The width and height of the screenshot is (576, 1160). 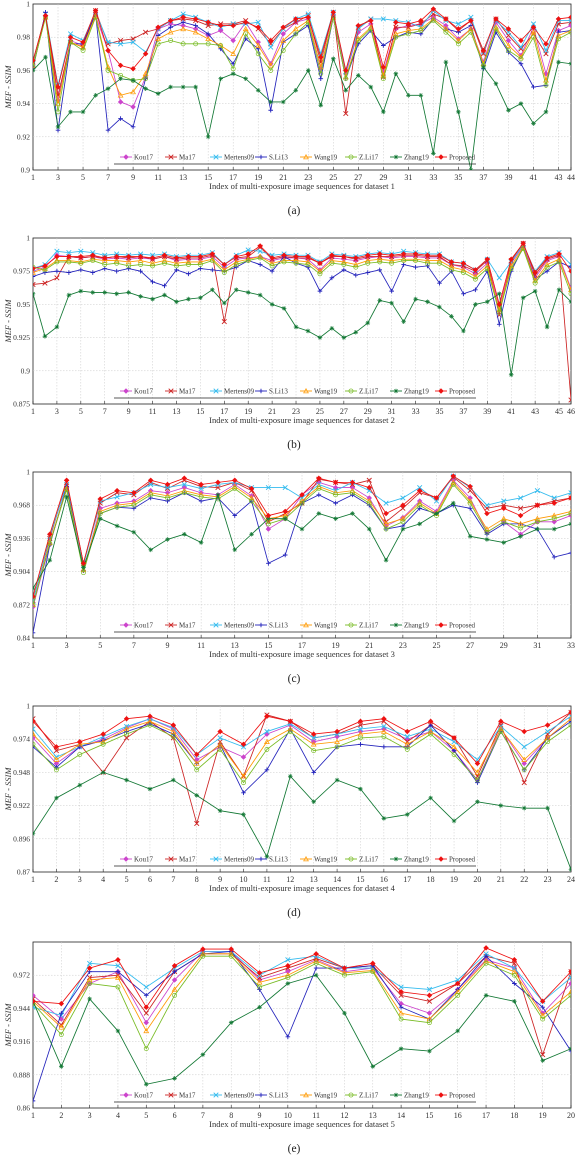 What do you see at coordinates (290, 879) in the screenshot?
I see `x-tick-label: 12` at bounding box center [290, 879].